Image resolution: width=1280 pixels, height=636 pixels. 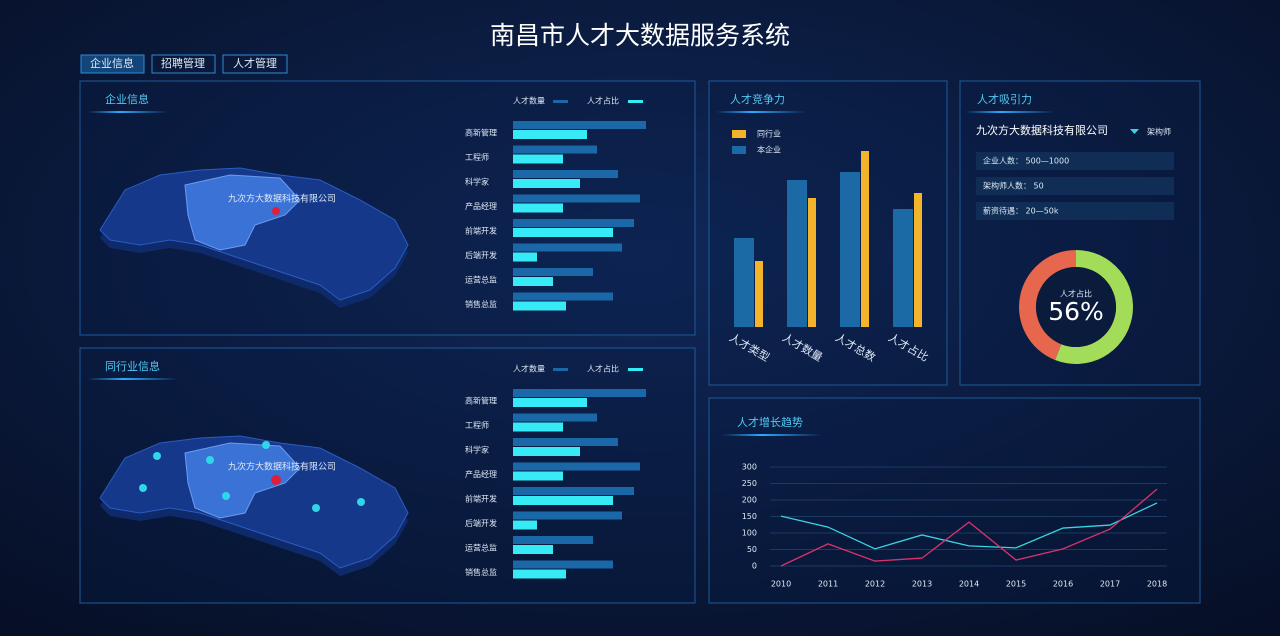 I want to click on x-tick-label: 2018, so click(x=1157, y=584).